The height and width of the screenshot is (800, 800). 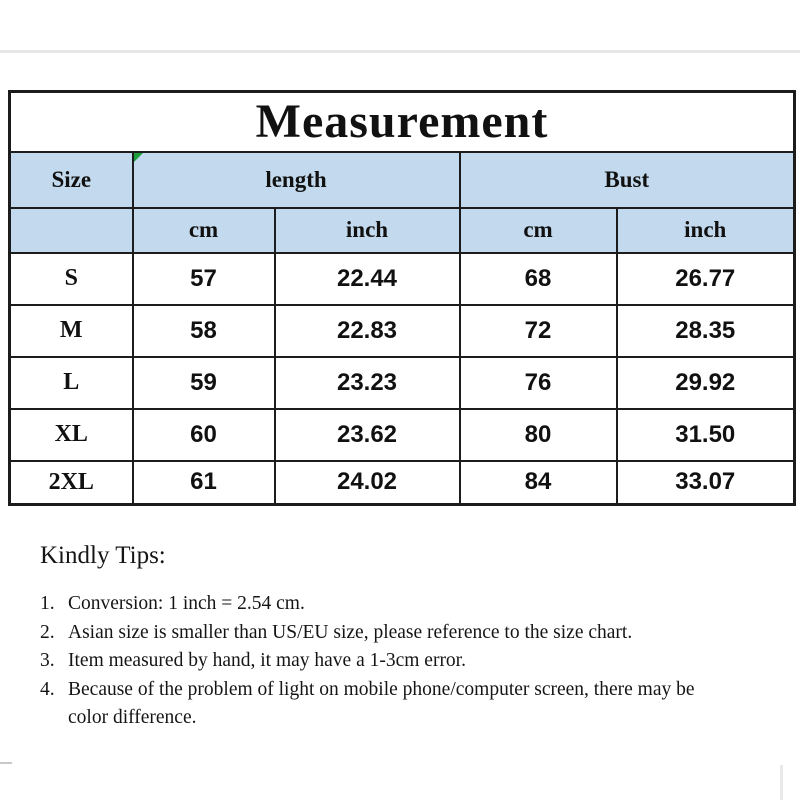 What do you see at coordinates (367, 278) in the screenshot?
I see `data-cell: 22.44` at bounding box center [367, 278].